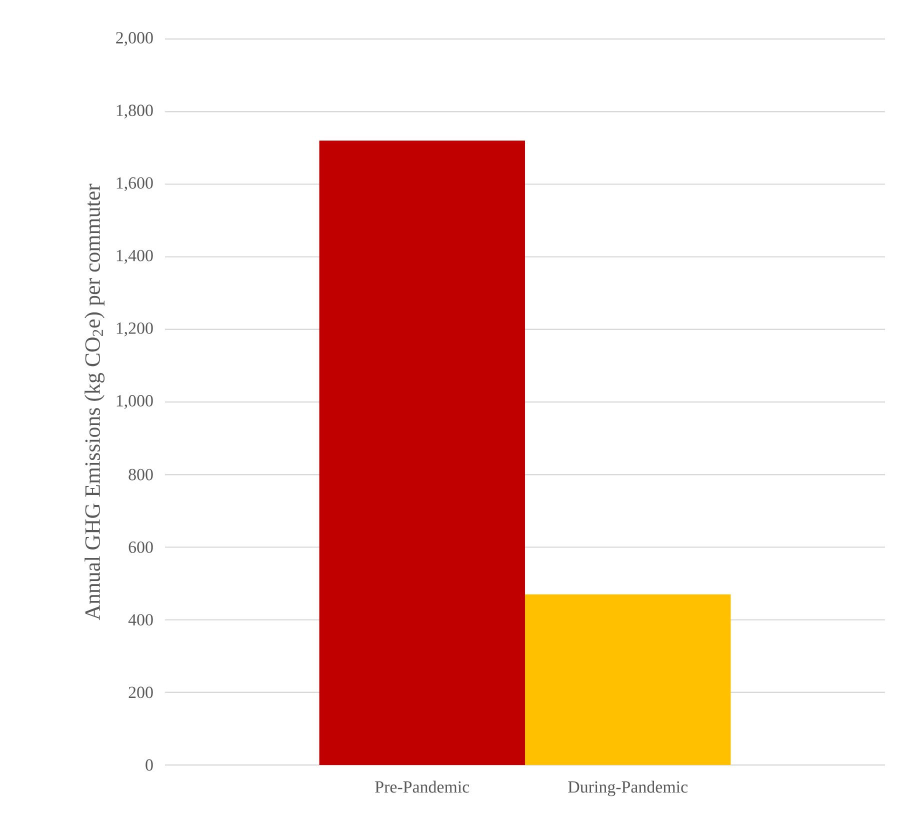 This screenshot has height=829, width=902. I want to click on y-tick-label: 0, so click(149, 765).